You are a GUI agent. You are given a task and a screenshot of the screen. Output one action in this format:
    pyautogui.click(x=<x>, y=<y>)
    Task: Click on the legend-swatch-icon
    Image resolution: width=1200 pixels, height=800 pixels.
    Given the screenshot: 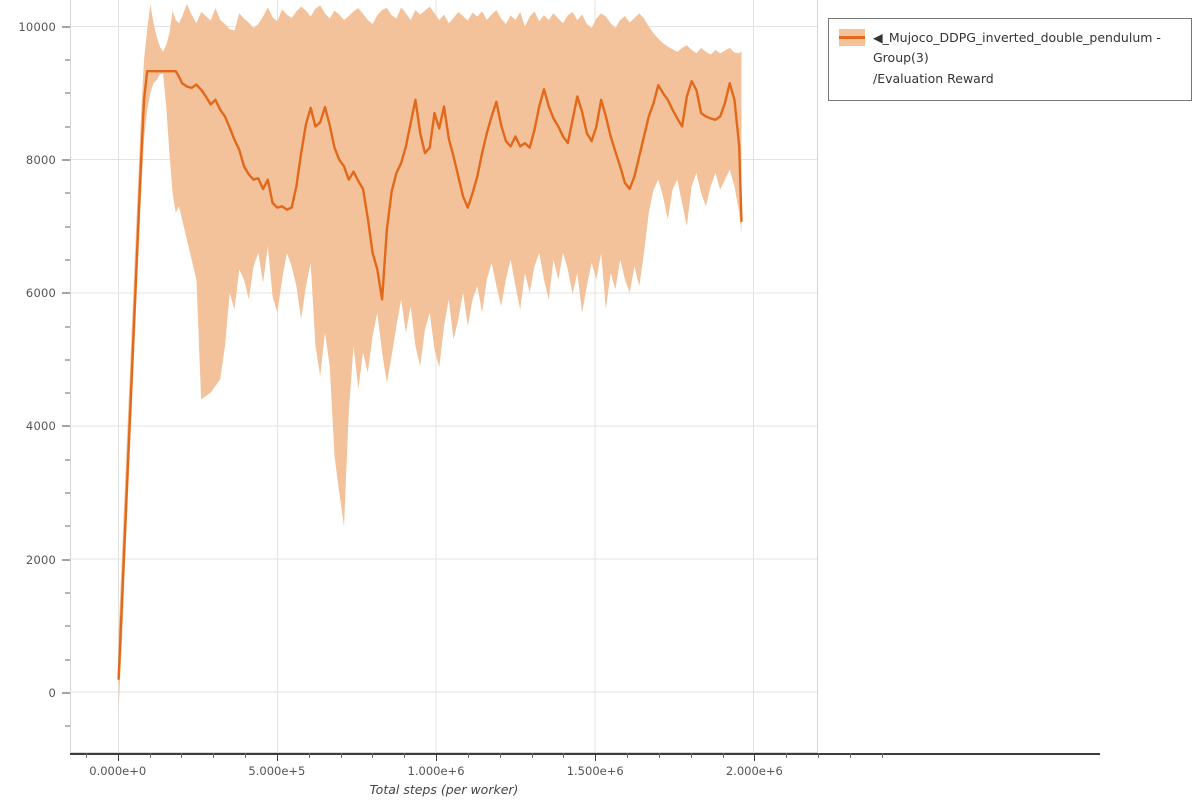 What is the action you would take?
    pyautogui.click(x=852, y=37)
    